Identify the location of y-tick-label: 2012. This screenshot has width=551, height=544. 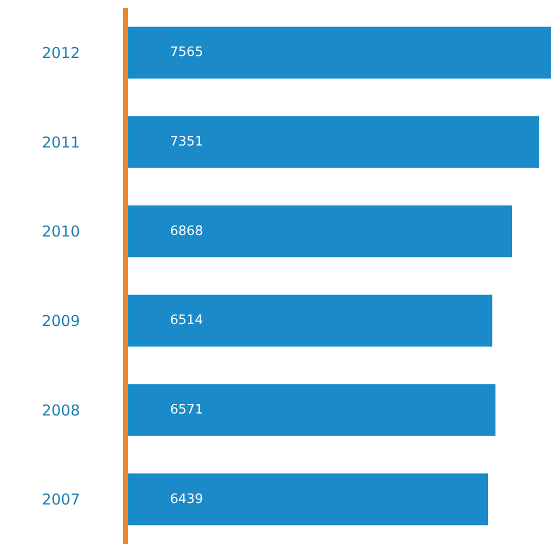
(61, 53).